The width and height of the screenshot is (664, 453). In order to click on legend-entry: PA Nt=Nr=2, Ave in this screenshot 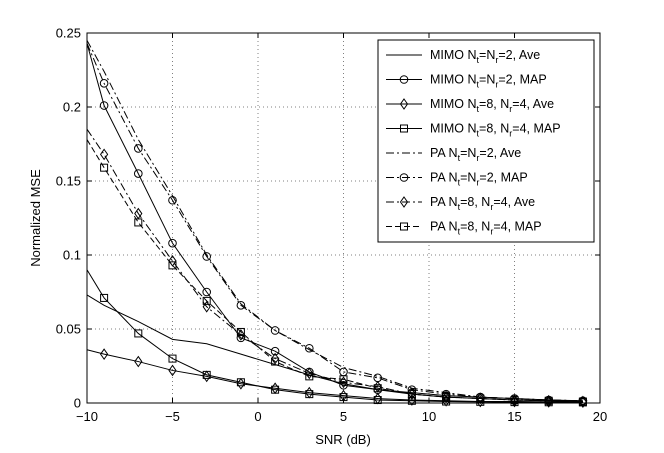, I will do `click(453, 154)`.